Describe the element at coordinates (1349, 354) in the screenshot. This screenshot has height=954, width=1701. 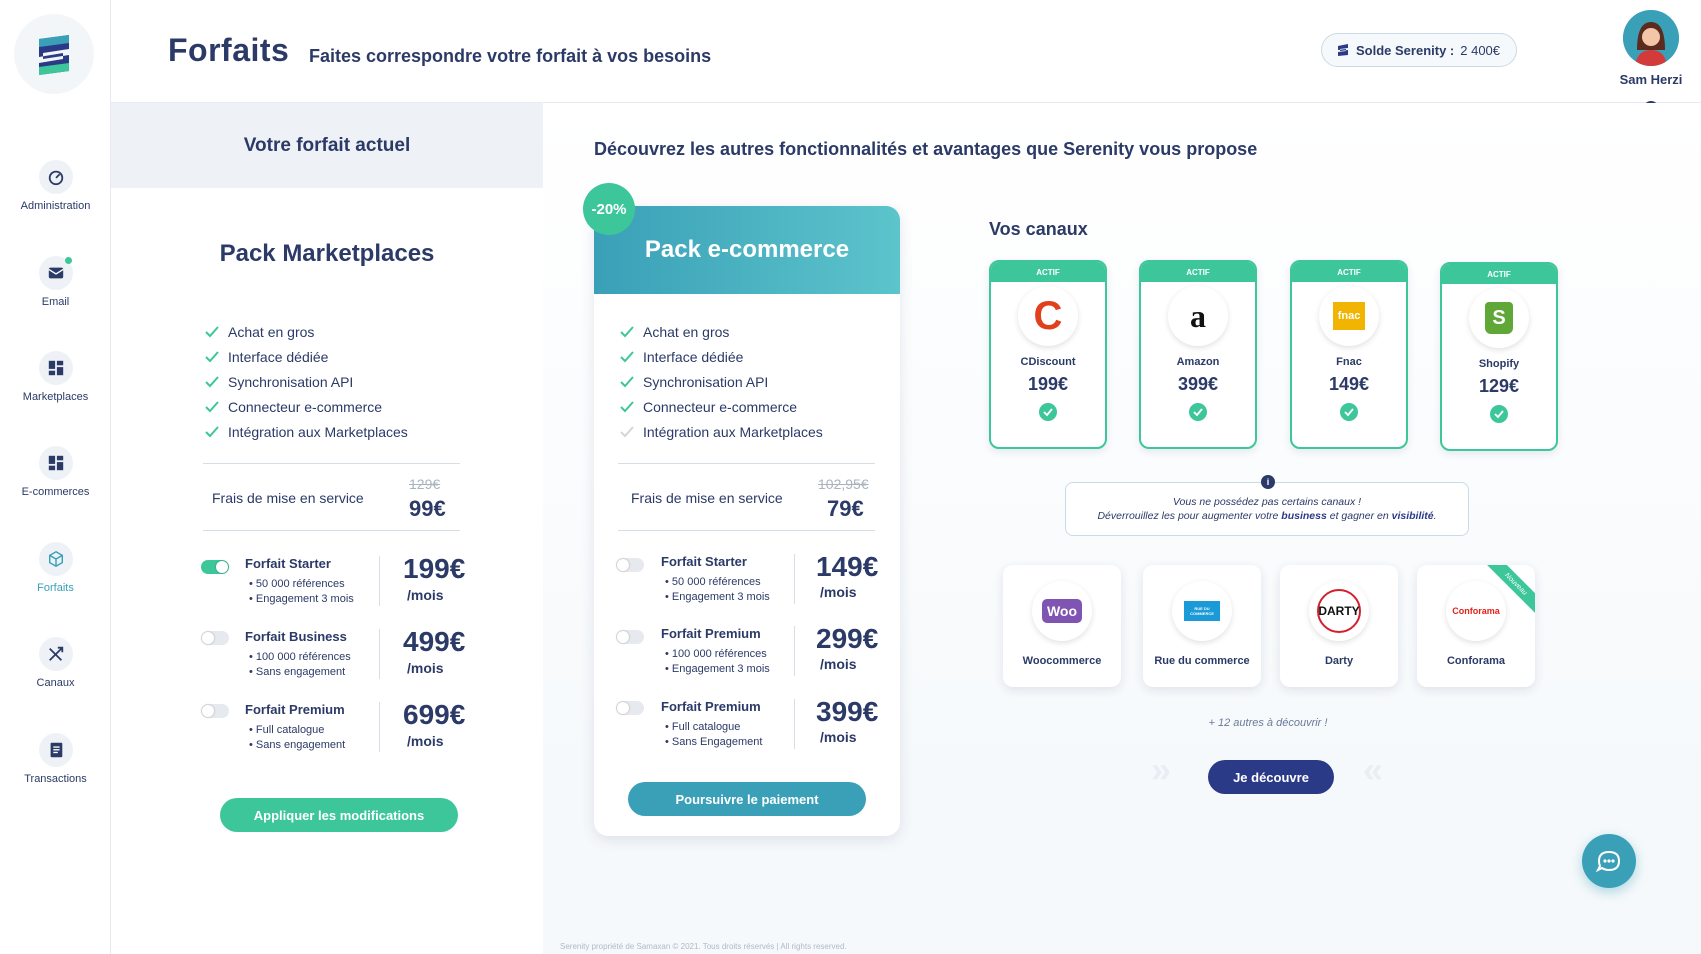
I see `channel-card-fnac: ACTIF fnac Fnac 149€` at that location.